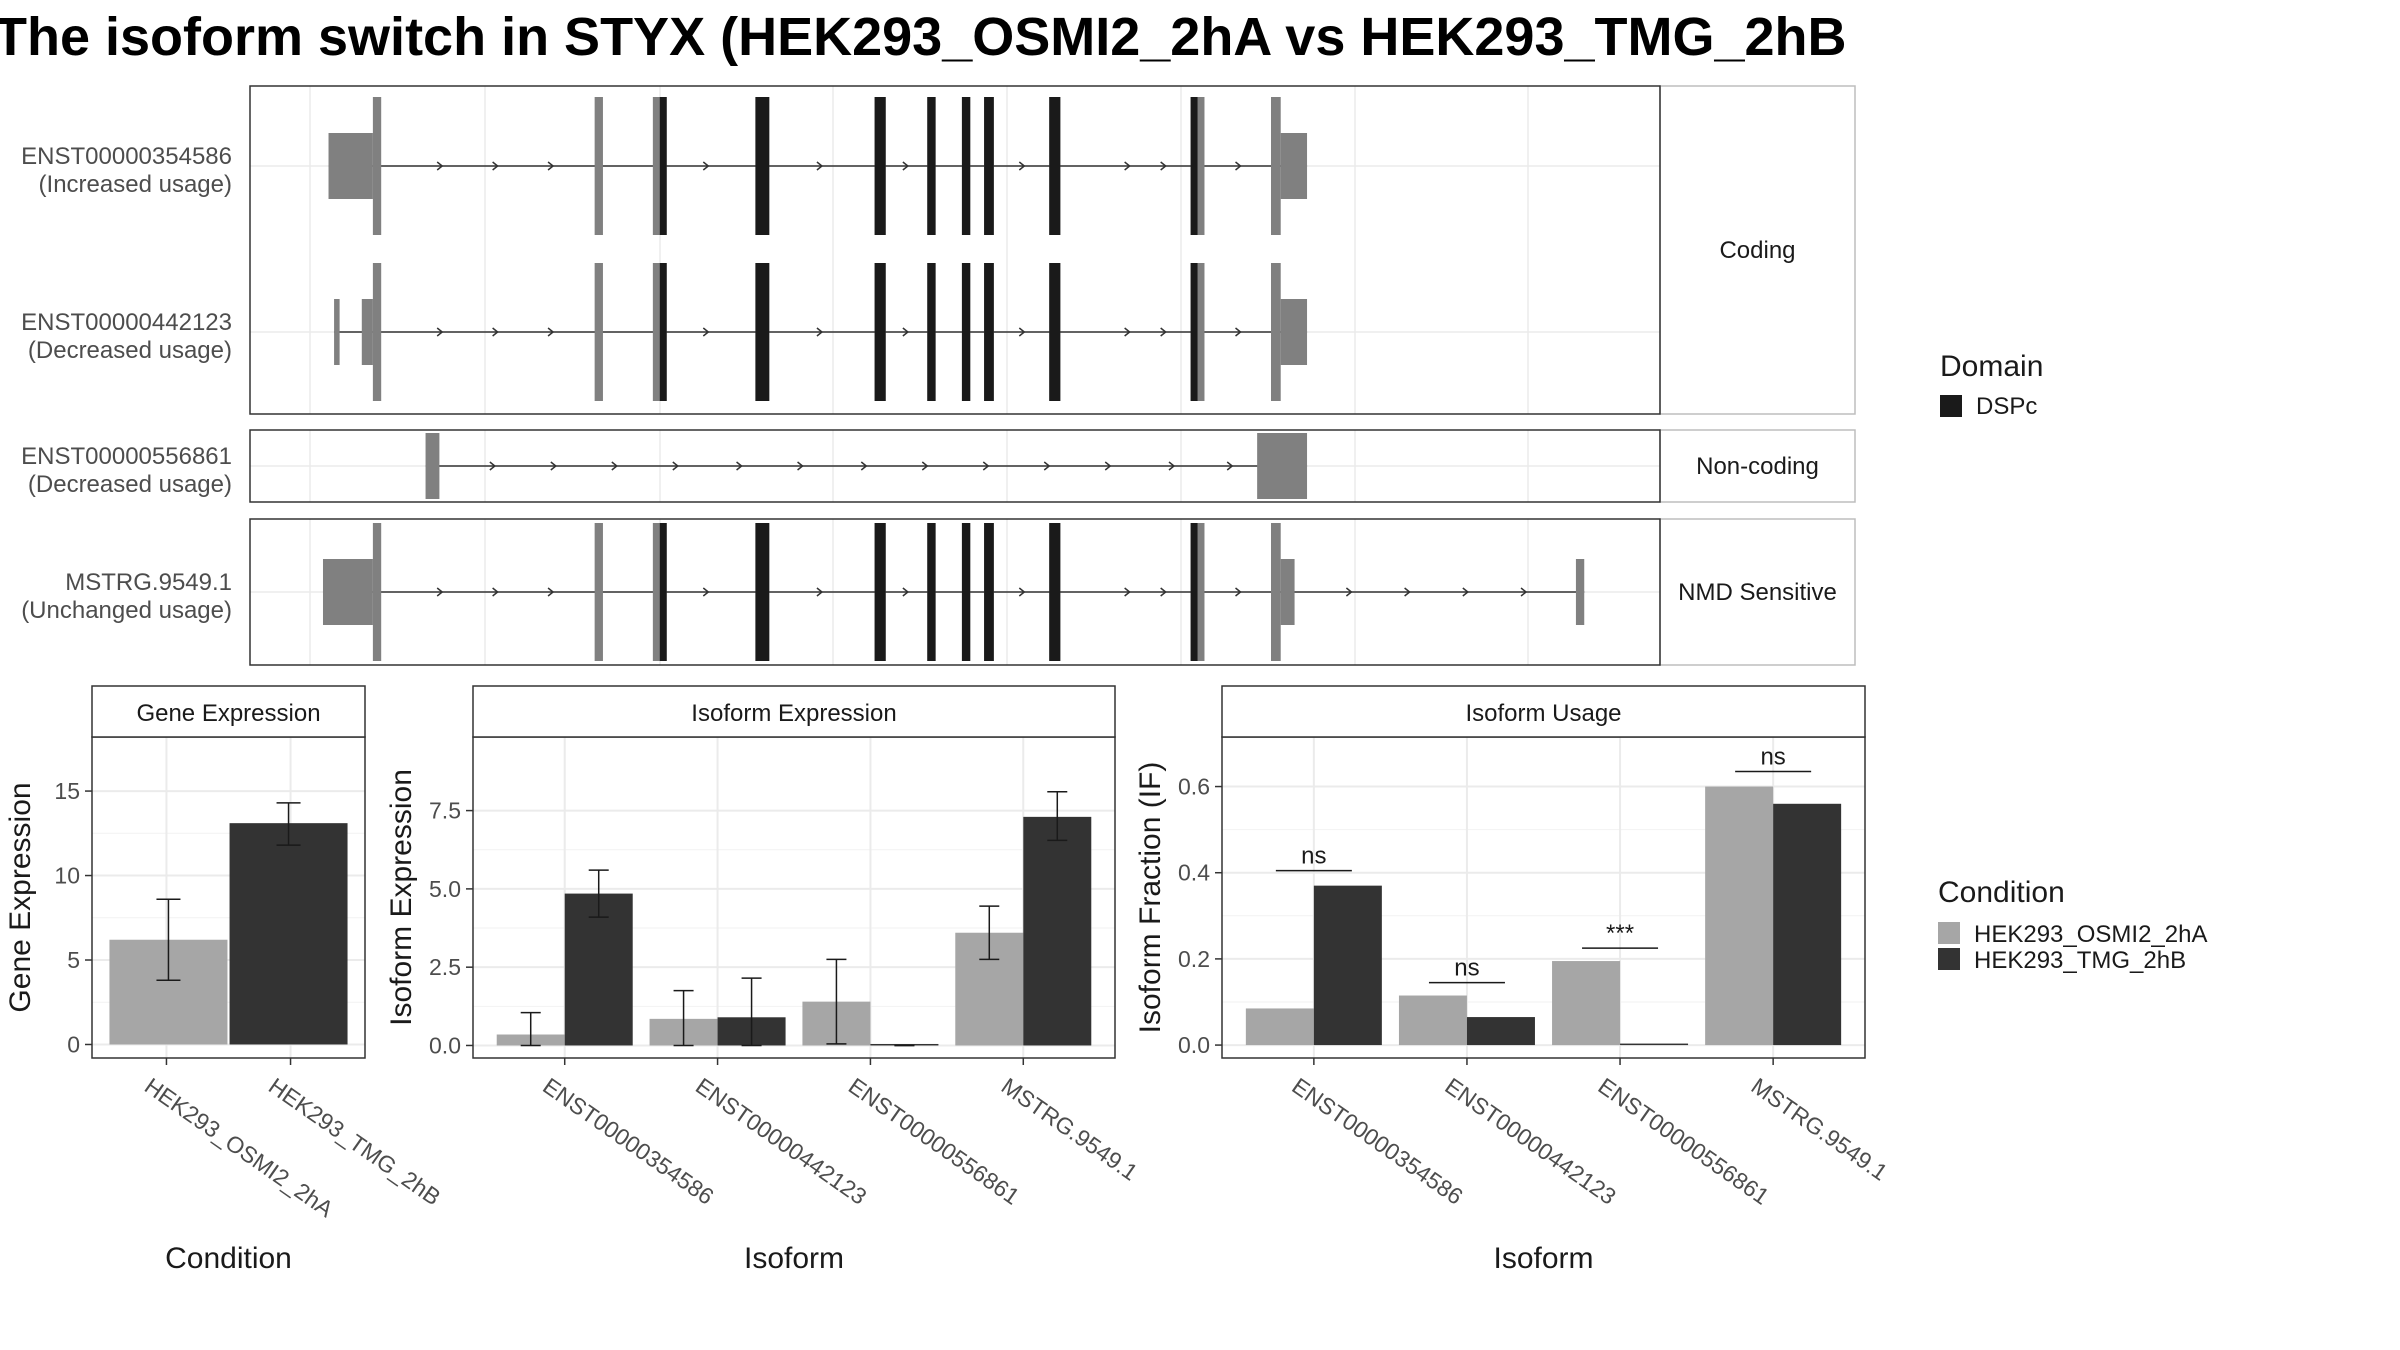 The width and height of the screenshot is (2400, 1350). I want to click on y-axis-title: Gene Expression, so click(20, 897).